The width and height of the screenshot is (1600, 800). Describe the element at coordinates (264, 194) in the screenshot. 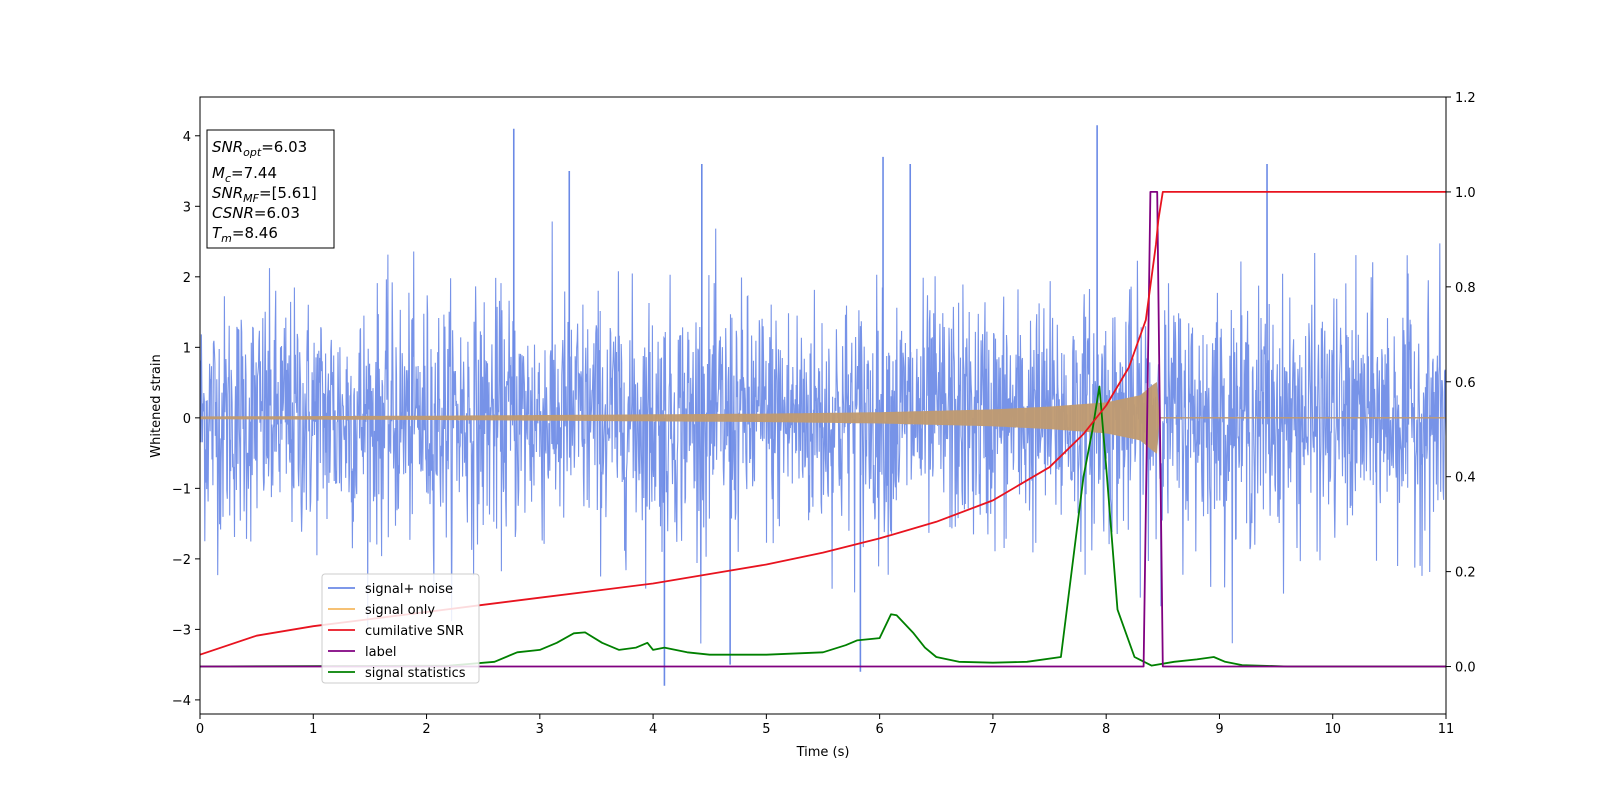

I see `info-snr-mf: SNRMF=[5.61]` at that location.